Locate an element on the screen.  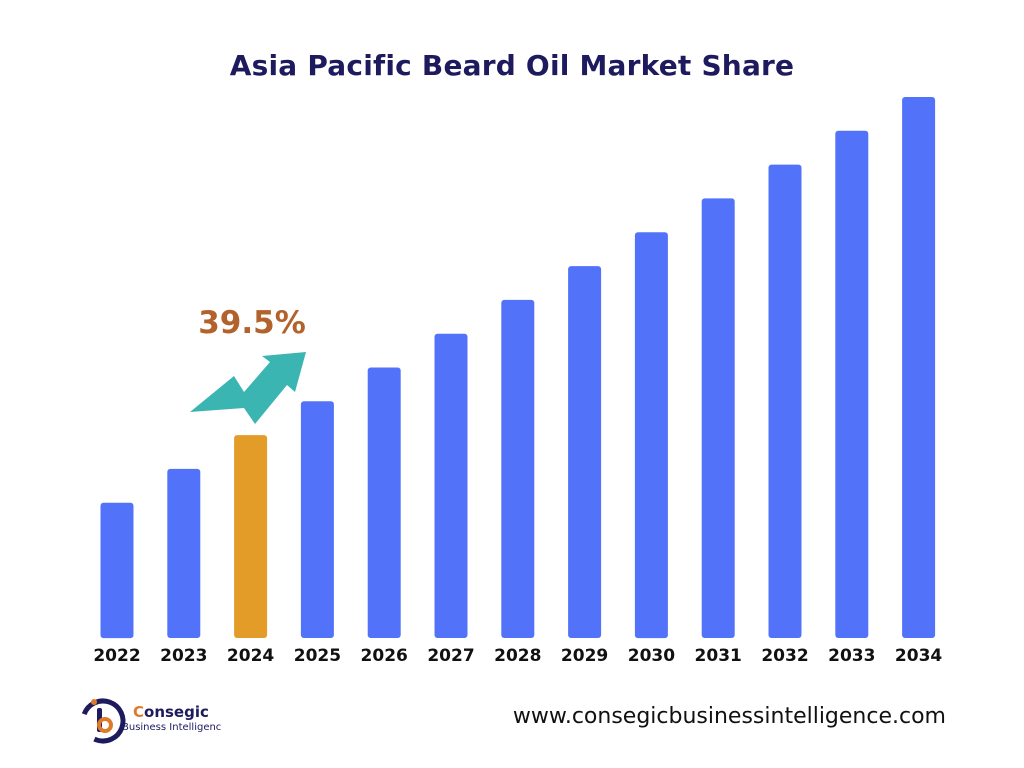
bar-2025 is located at coordinates (317, 519).